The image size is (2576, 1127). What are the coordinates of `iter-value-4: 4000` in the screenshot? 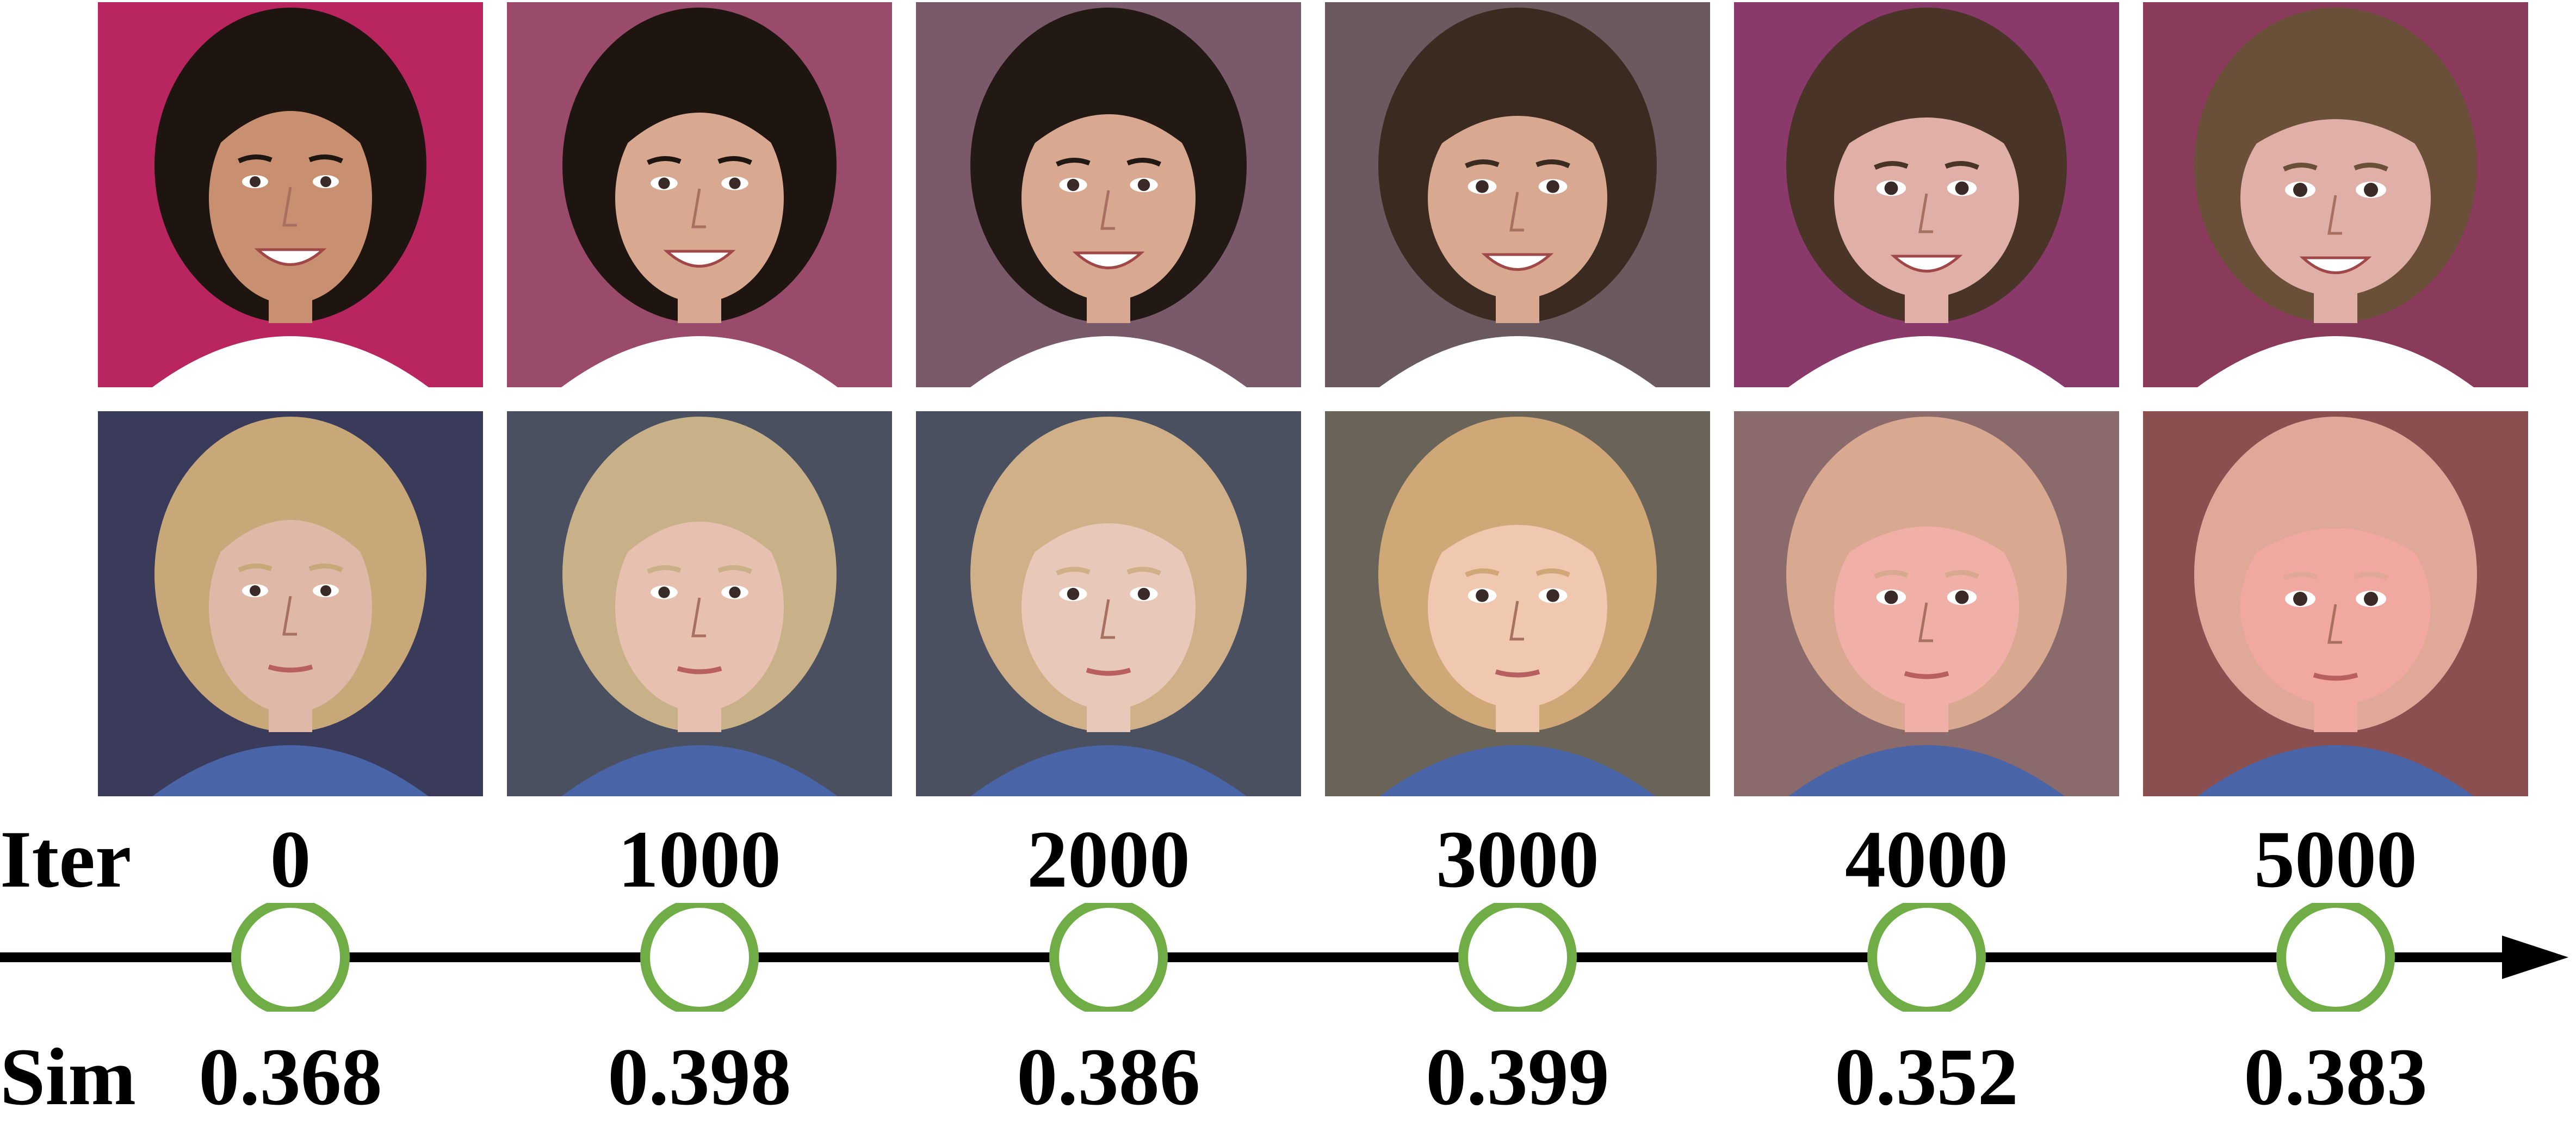 It's located at (1926, 859).